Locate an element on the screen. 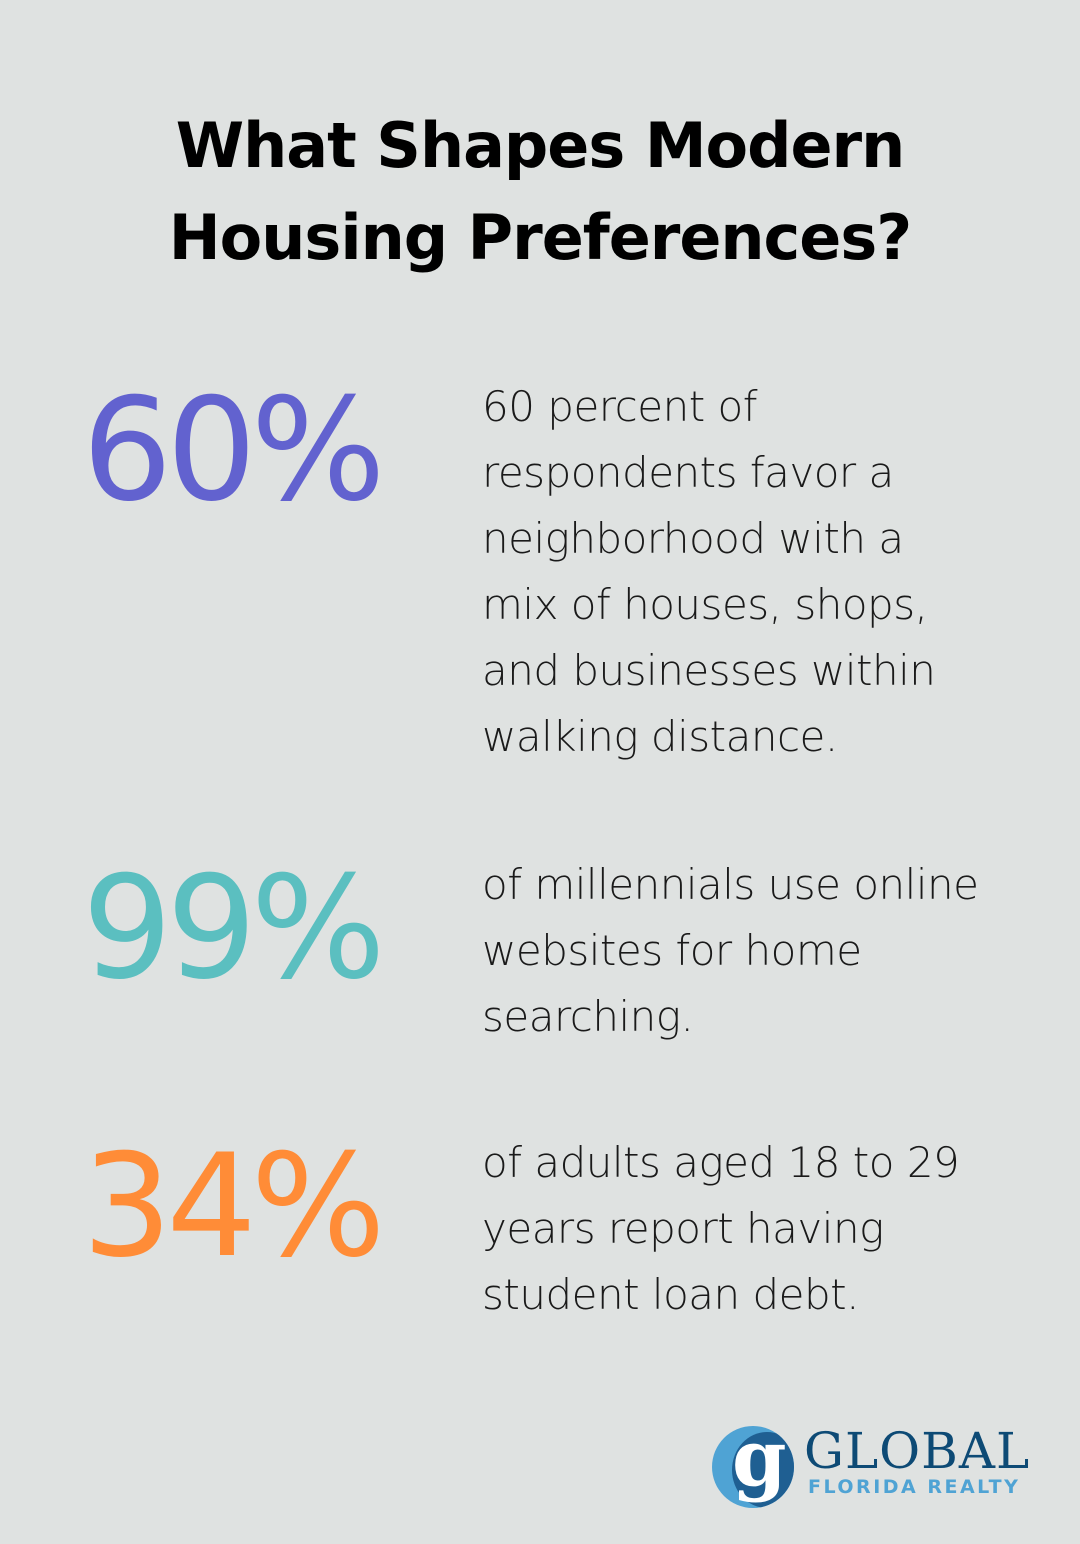 This screenshot has height=1544, width=1080. page-title-line-2: Housing Preferences? is located at coordinates (540, 237).